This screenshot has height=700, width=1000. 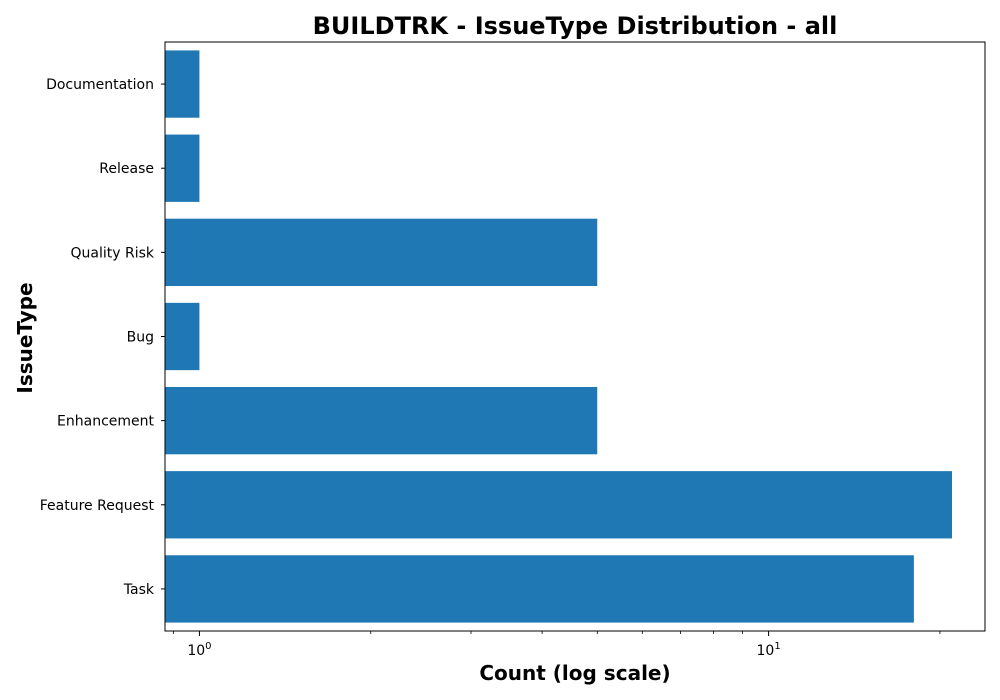 What do you see at coordinates (182, 84) in the screenshot?
I see `bar-documentation` at bounding box center [182, 84].